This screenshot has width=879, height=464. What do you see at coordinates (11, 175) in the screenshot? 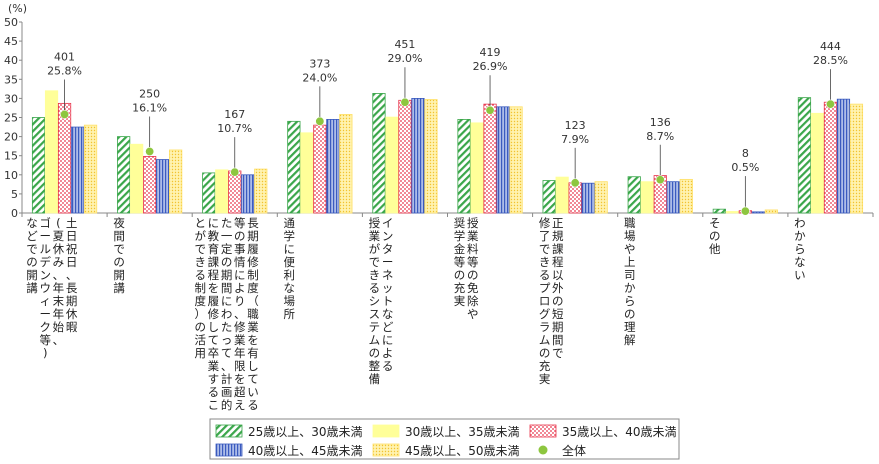
I see `y-tick-label: 10` at bounding box center [11, 175].